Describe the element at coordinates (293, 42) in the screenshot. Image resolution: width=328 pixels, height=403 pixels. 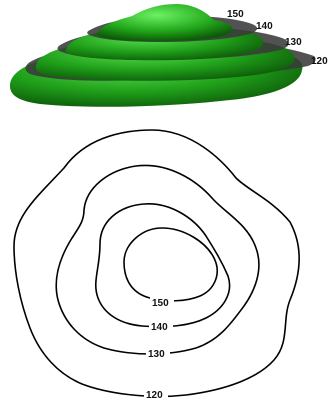
I see `perspective-label-130: 130` at that location.